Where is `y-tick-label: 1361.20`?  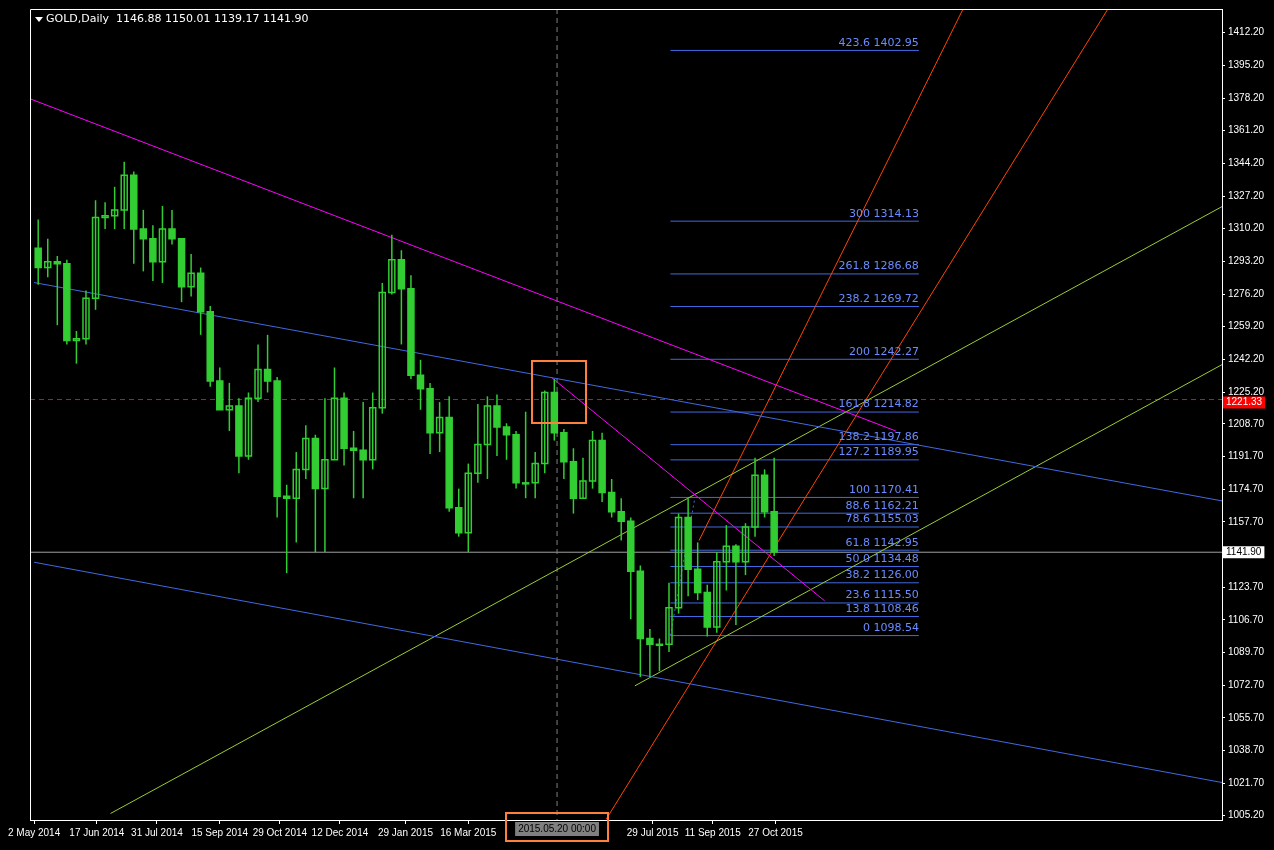
y-tick-label: 1361.20 is located at coordinates (1246, 130).